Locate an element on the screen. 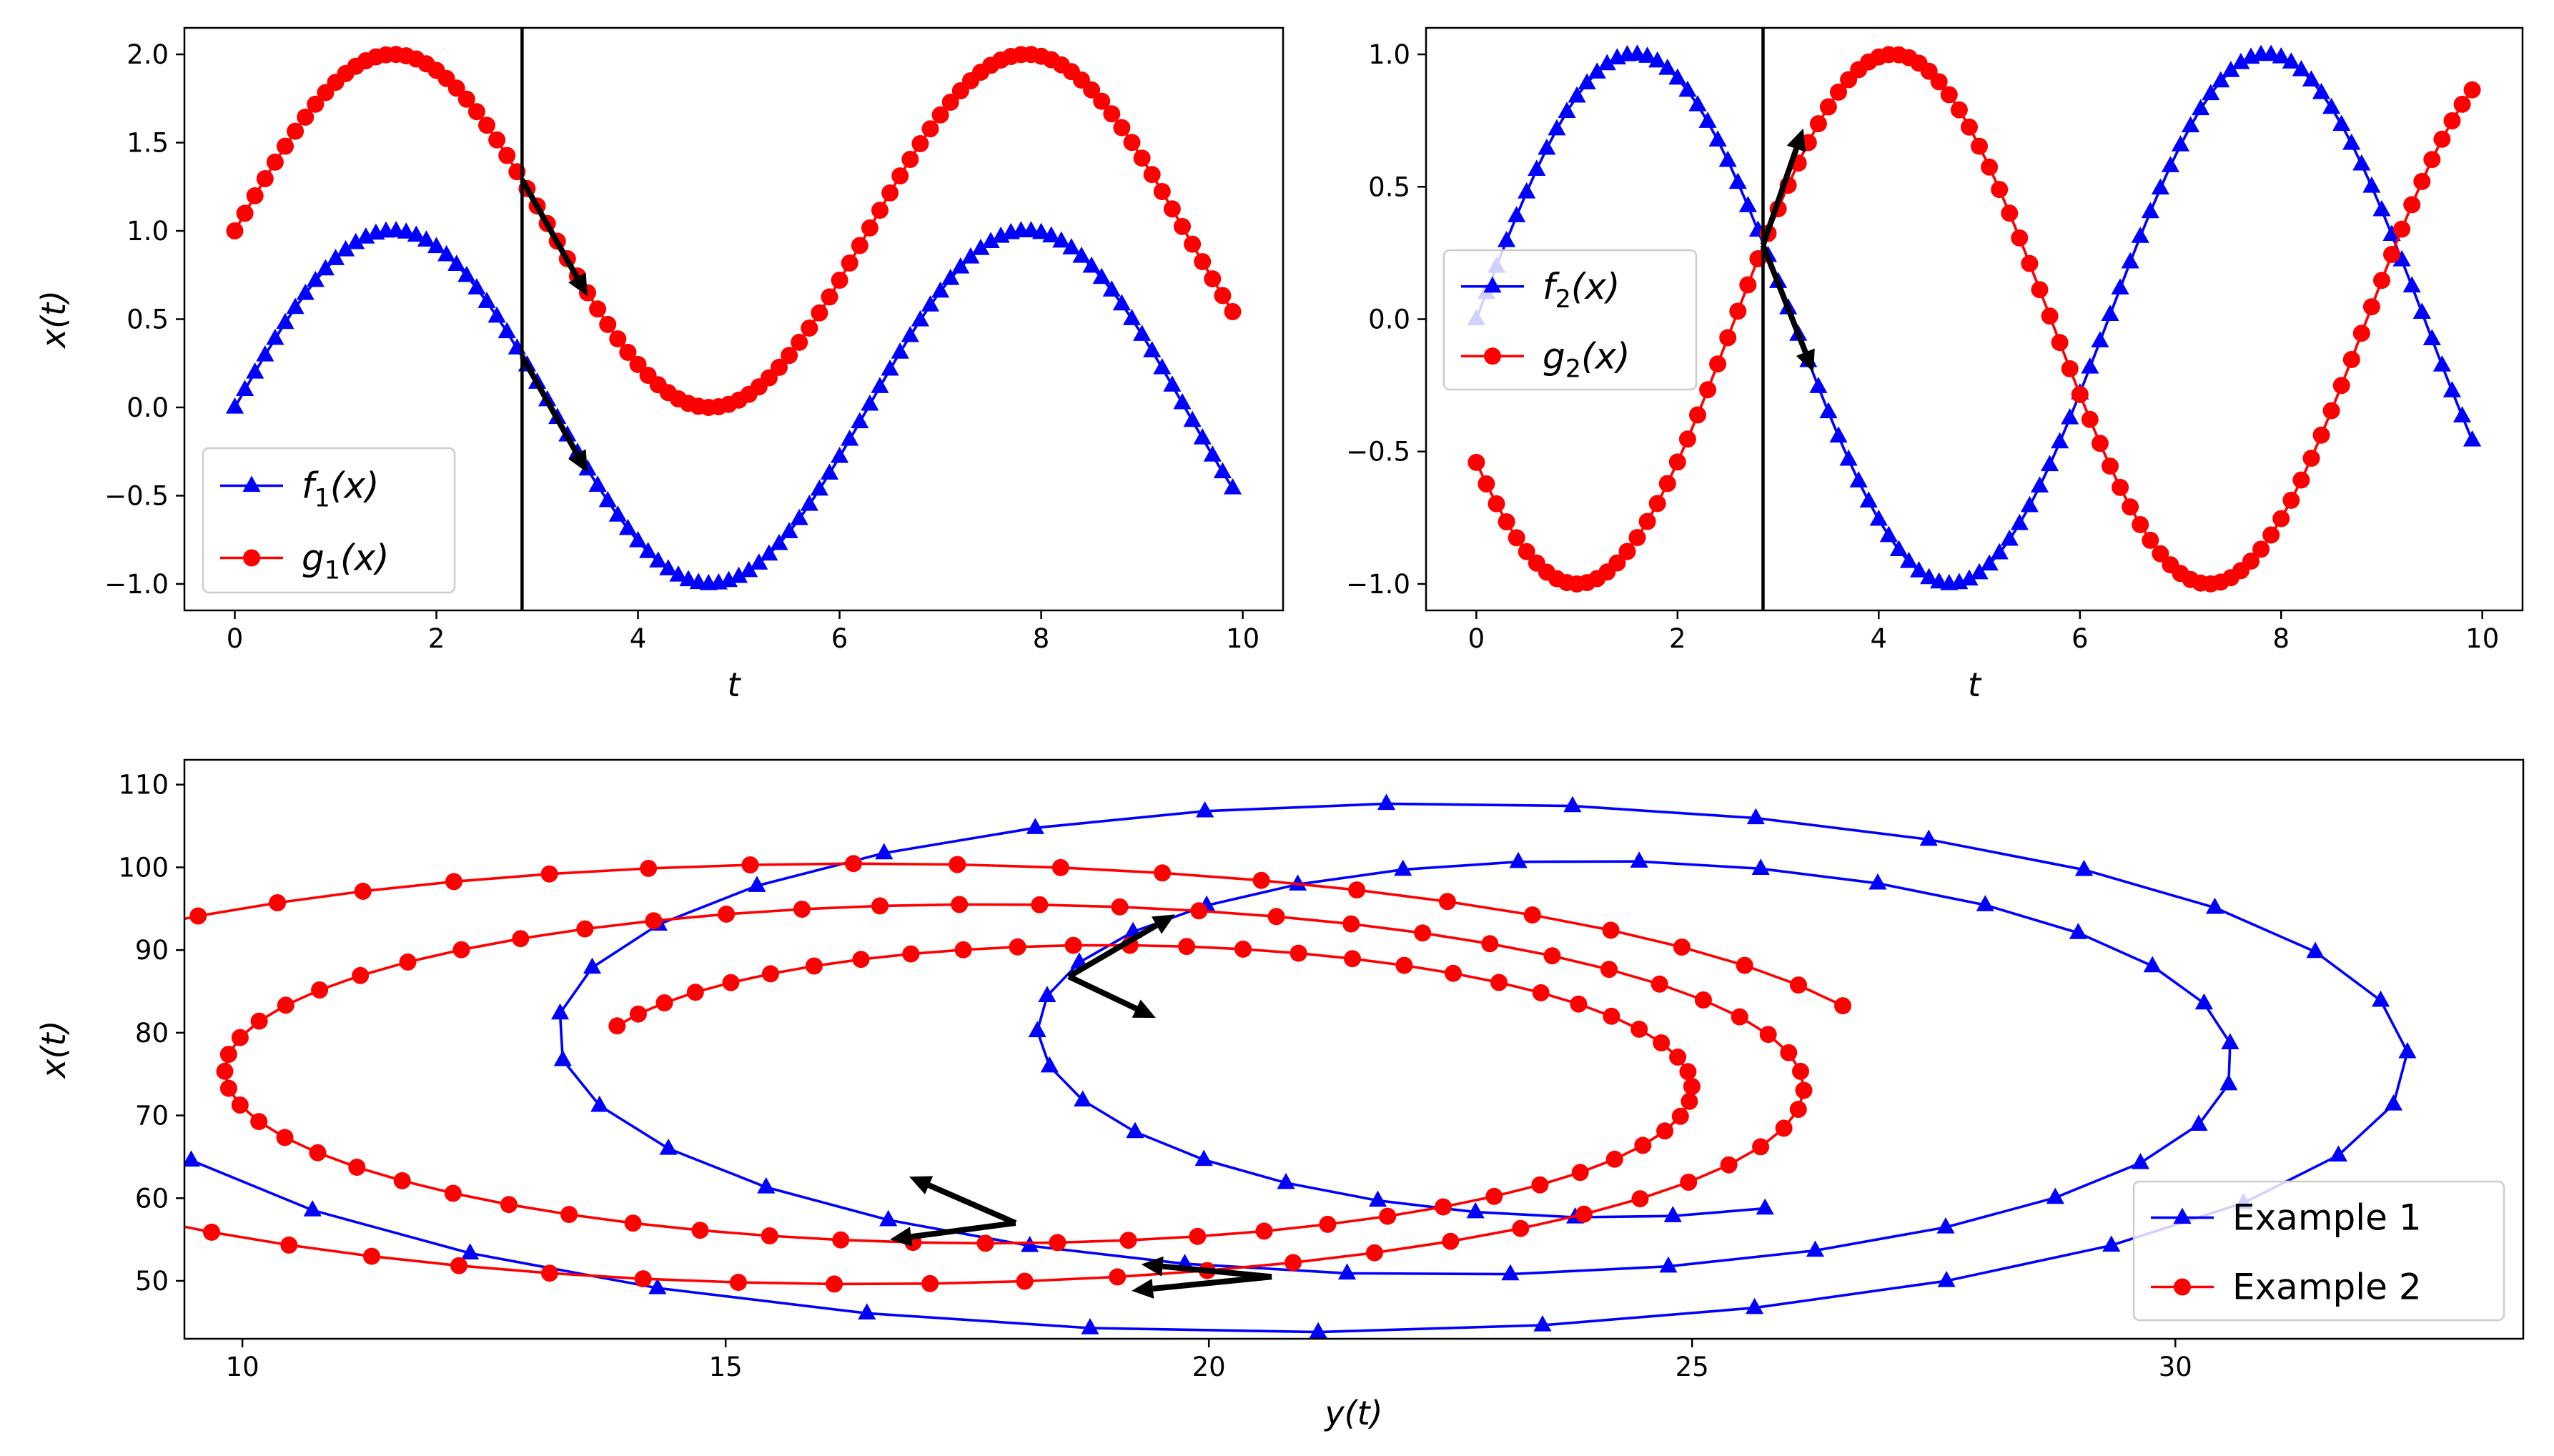 The width and height of the screenshot is (2554, 1456). legend-box is located at coordinates (2318, 1251).